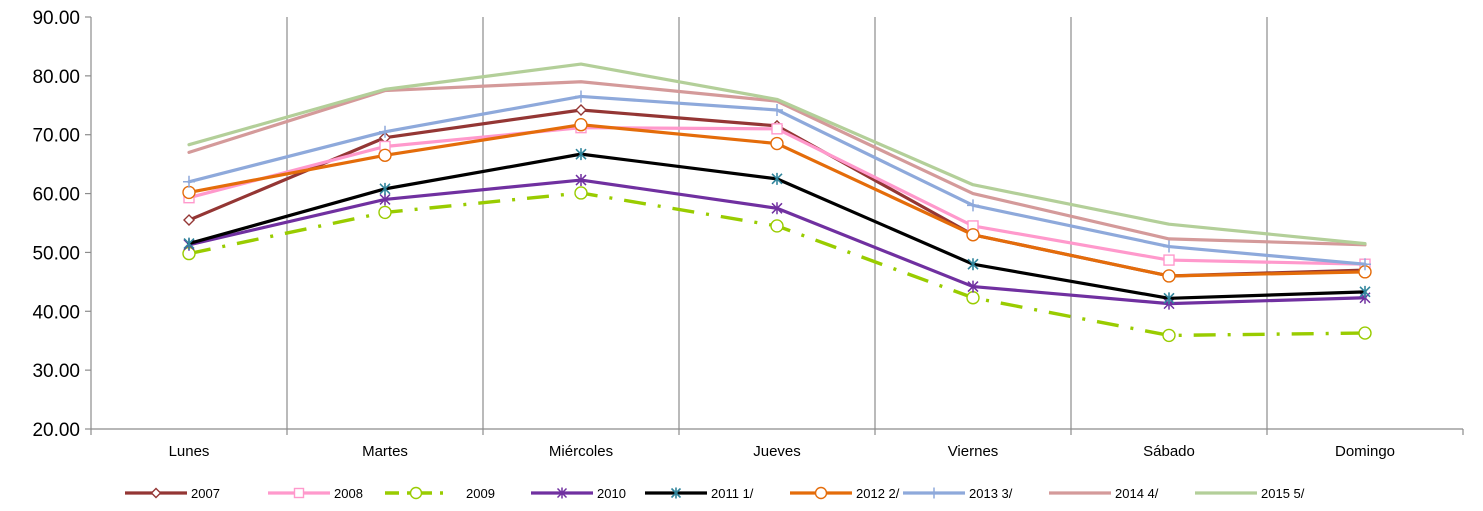 This screenshot has height=511, width=1483. Describe the element at coordinates (878, 493) in the screenshot. I see `legend-label: 2012 2/` at that location.